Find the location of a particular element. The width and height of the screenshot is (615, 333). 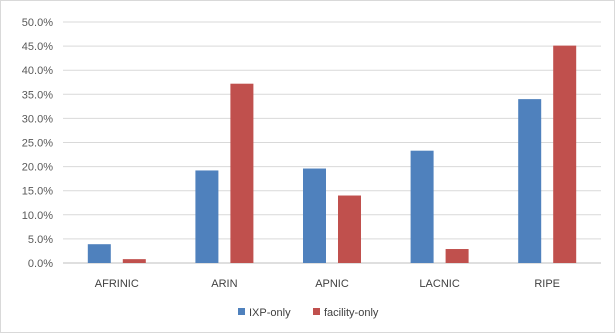

bar-facility-only-ripe is located at coordinates (565, 154).